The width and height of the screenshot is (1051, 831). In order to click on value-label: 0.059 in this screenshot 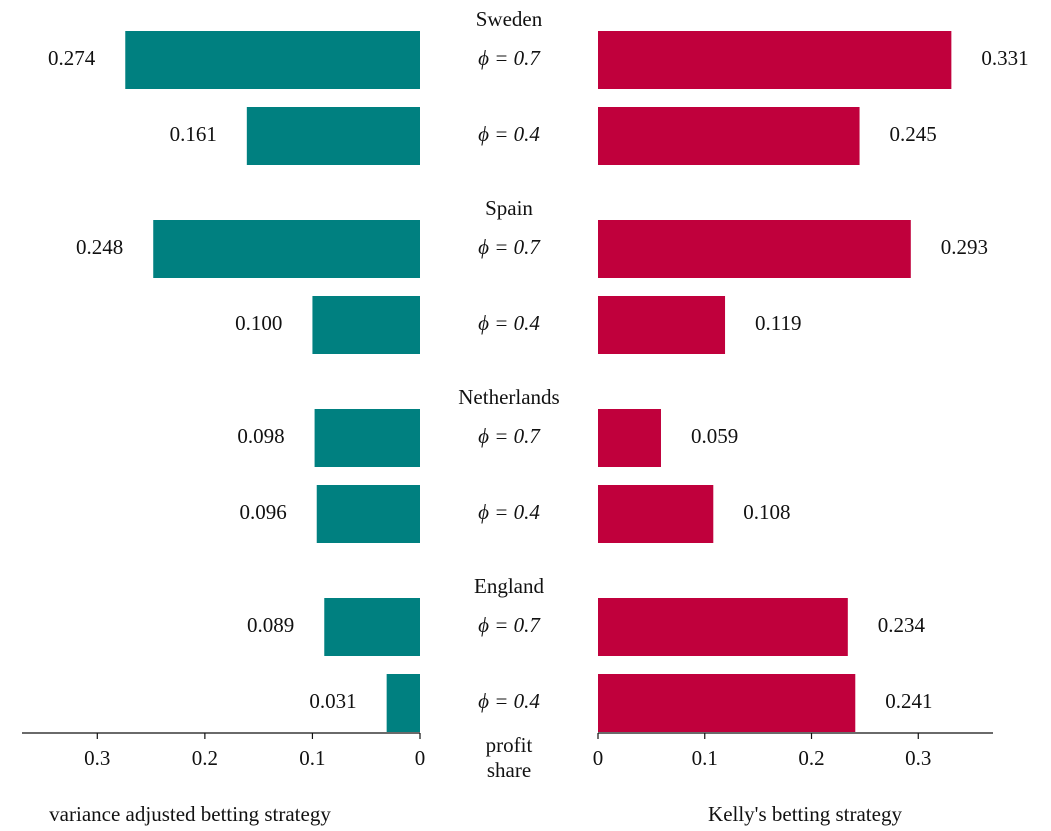, I will do `click(714, 436)`.